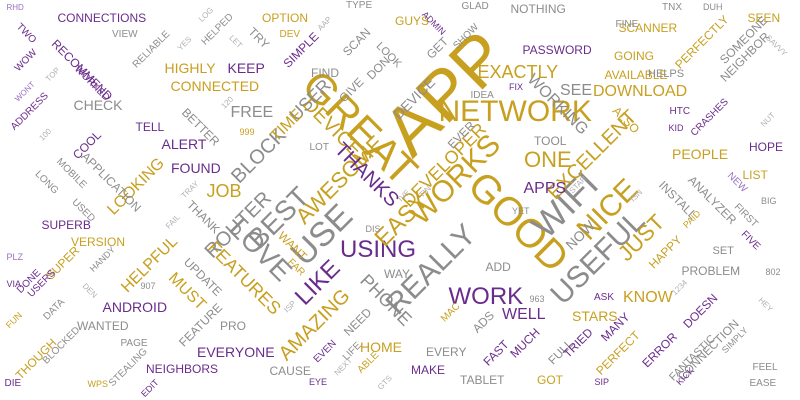 This screenshot has height=400, width=800. Describe the element at coordinates (290, 371) in the screenshot. I see `word-cause: CAUSE` at that location.